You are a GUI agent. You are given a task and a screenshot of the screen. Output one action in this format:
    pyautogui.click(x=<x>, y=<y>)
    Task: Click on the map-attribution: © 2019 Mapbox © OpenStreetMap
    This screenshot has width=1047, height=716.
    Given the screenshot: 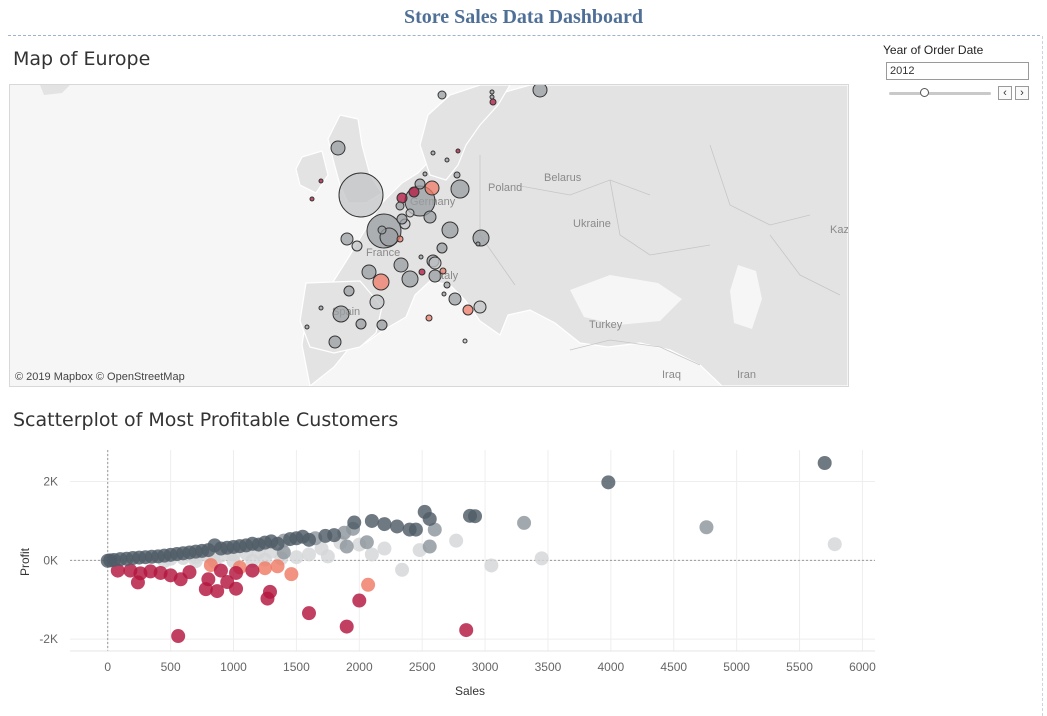 What is the action you would take?
    pyautogui.click(x=100, y=377)
    